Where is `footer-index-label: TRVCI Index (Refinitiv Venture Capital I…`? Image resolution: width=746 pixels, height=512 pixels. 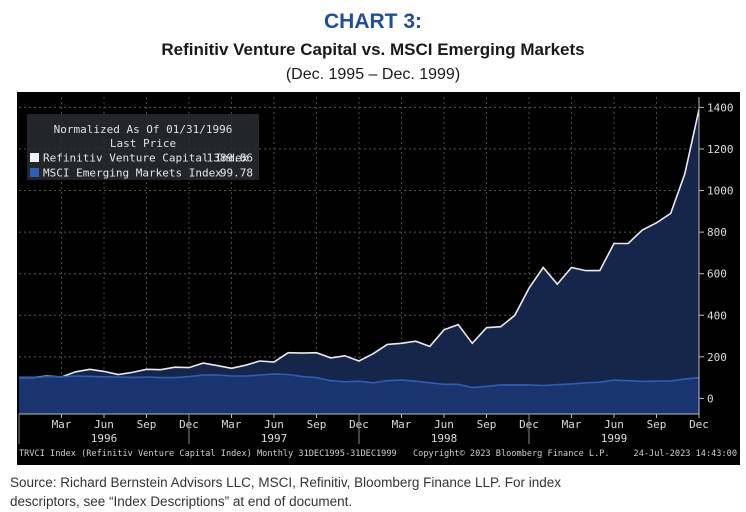 footer-index-label: TRVCI Index (Refinitiv Venture Capital I… is located at coordinates (208, 454).